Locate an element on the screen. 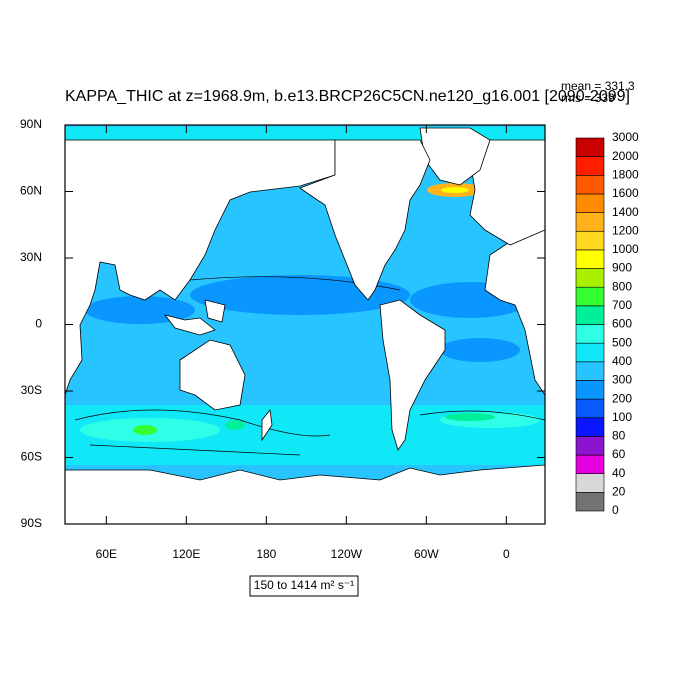 The width and height of the screenshot is (675, 680). colorbar-label: 20 is located at coordinates (619, 492).